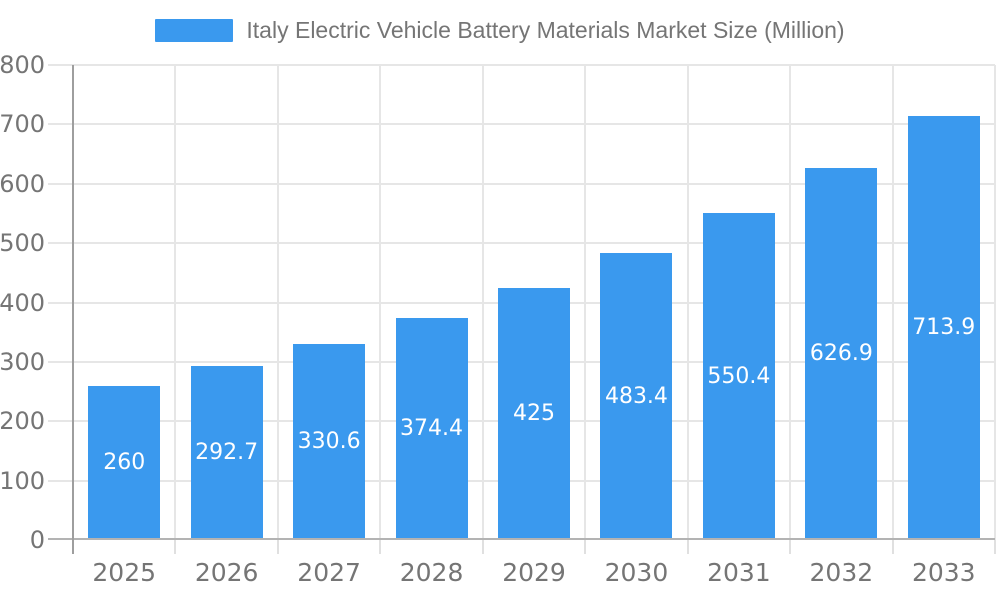 This screenshot has width=1000, height=600. I want to click on x-tick-label: 2027, so click(329, 572).